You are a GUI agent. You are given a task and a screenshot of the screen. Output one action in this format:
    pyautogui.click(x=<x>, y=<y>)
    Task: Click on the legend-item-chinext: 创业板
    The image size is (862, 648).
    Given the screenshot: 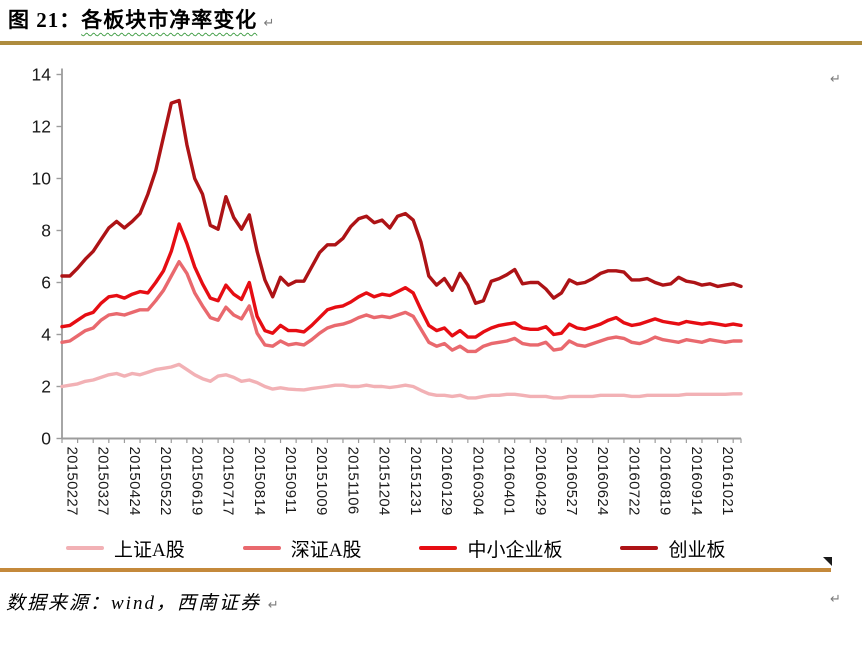 What is the action you would take?
    pyautogui.click(x=673, y=548)
    